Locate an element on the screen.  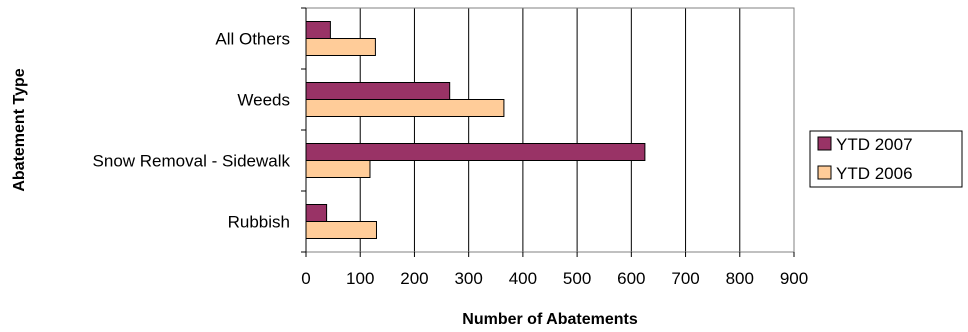
y-tick-label: All Others is located at coordinates (252, 39).